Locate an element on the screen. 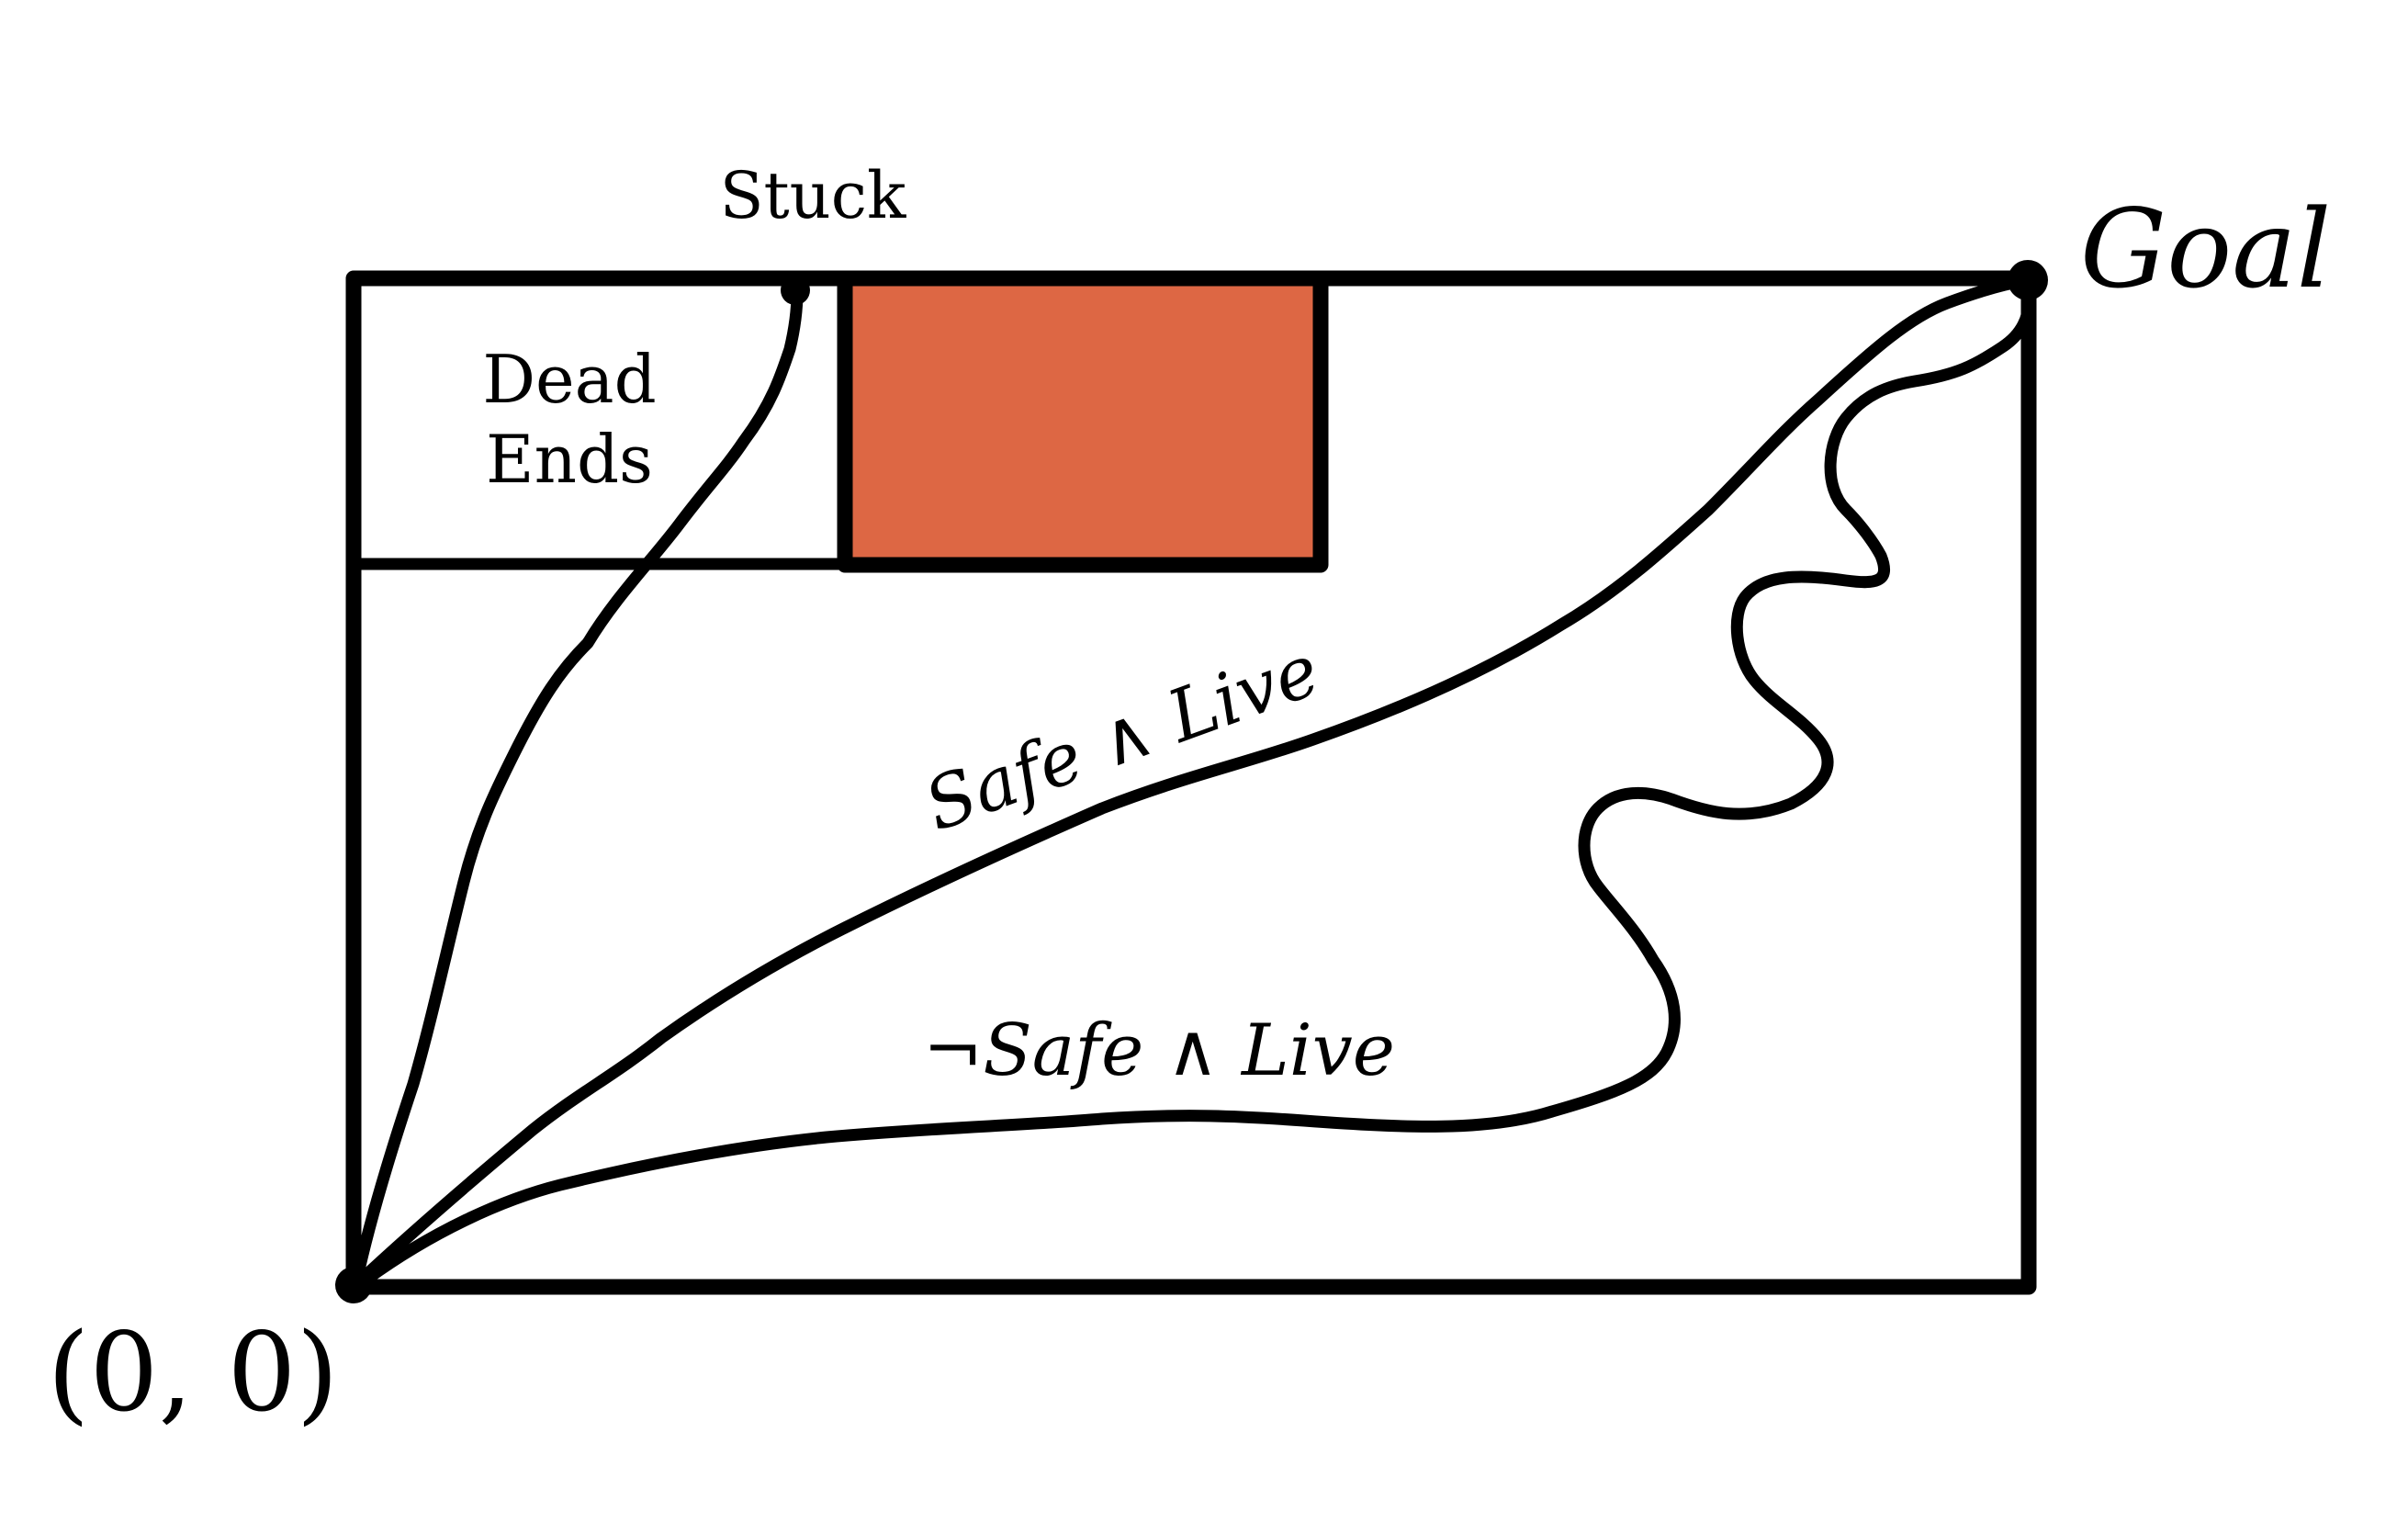 The image size is (2408, 1534). not-safe-live-label: ¬Safe ∧ Live is located at coordinates (1159, 1051).